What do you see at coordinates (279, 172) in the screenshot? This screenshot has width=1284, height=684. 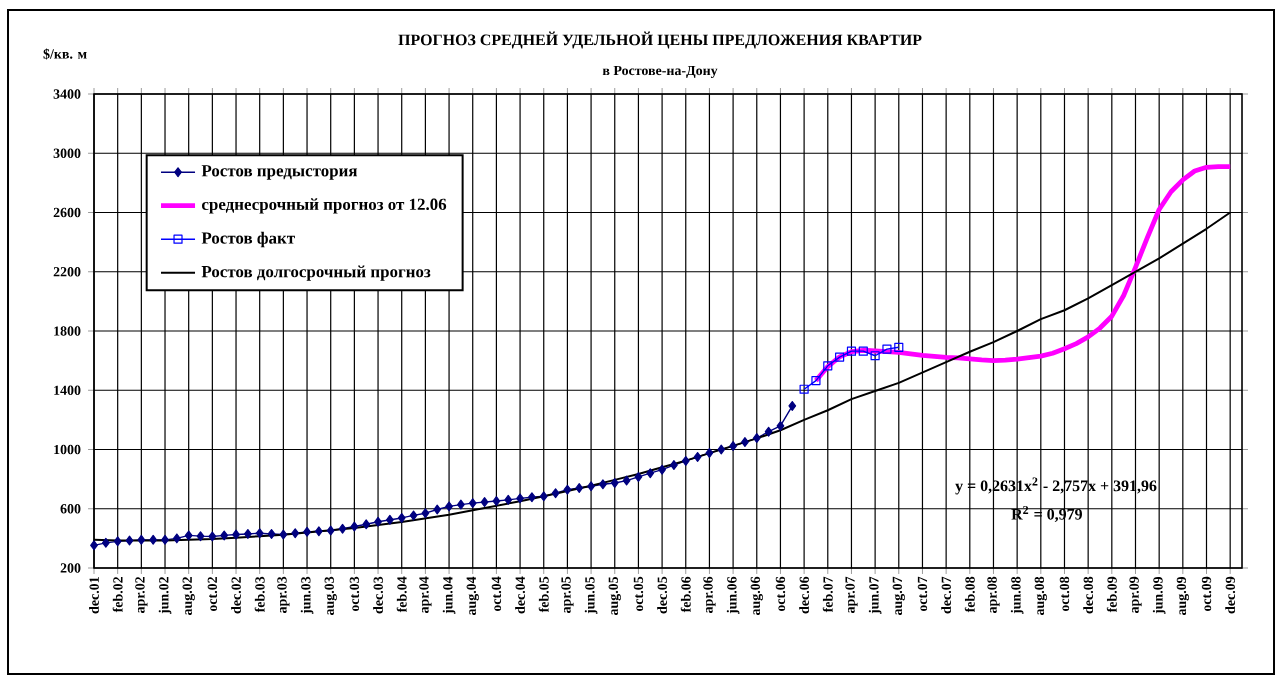 I see `legend-label: Ростов предыстория` at bounding box center [279, 172].